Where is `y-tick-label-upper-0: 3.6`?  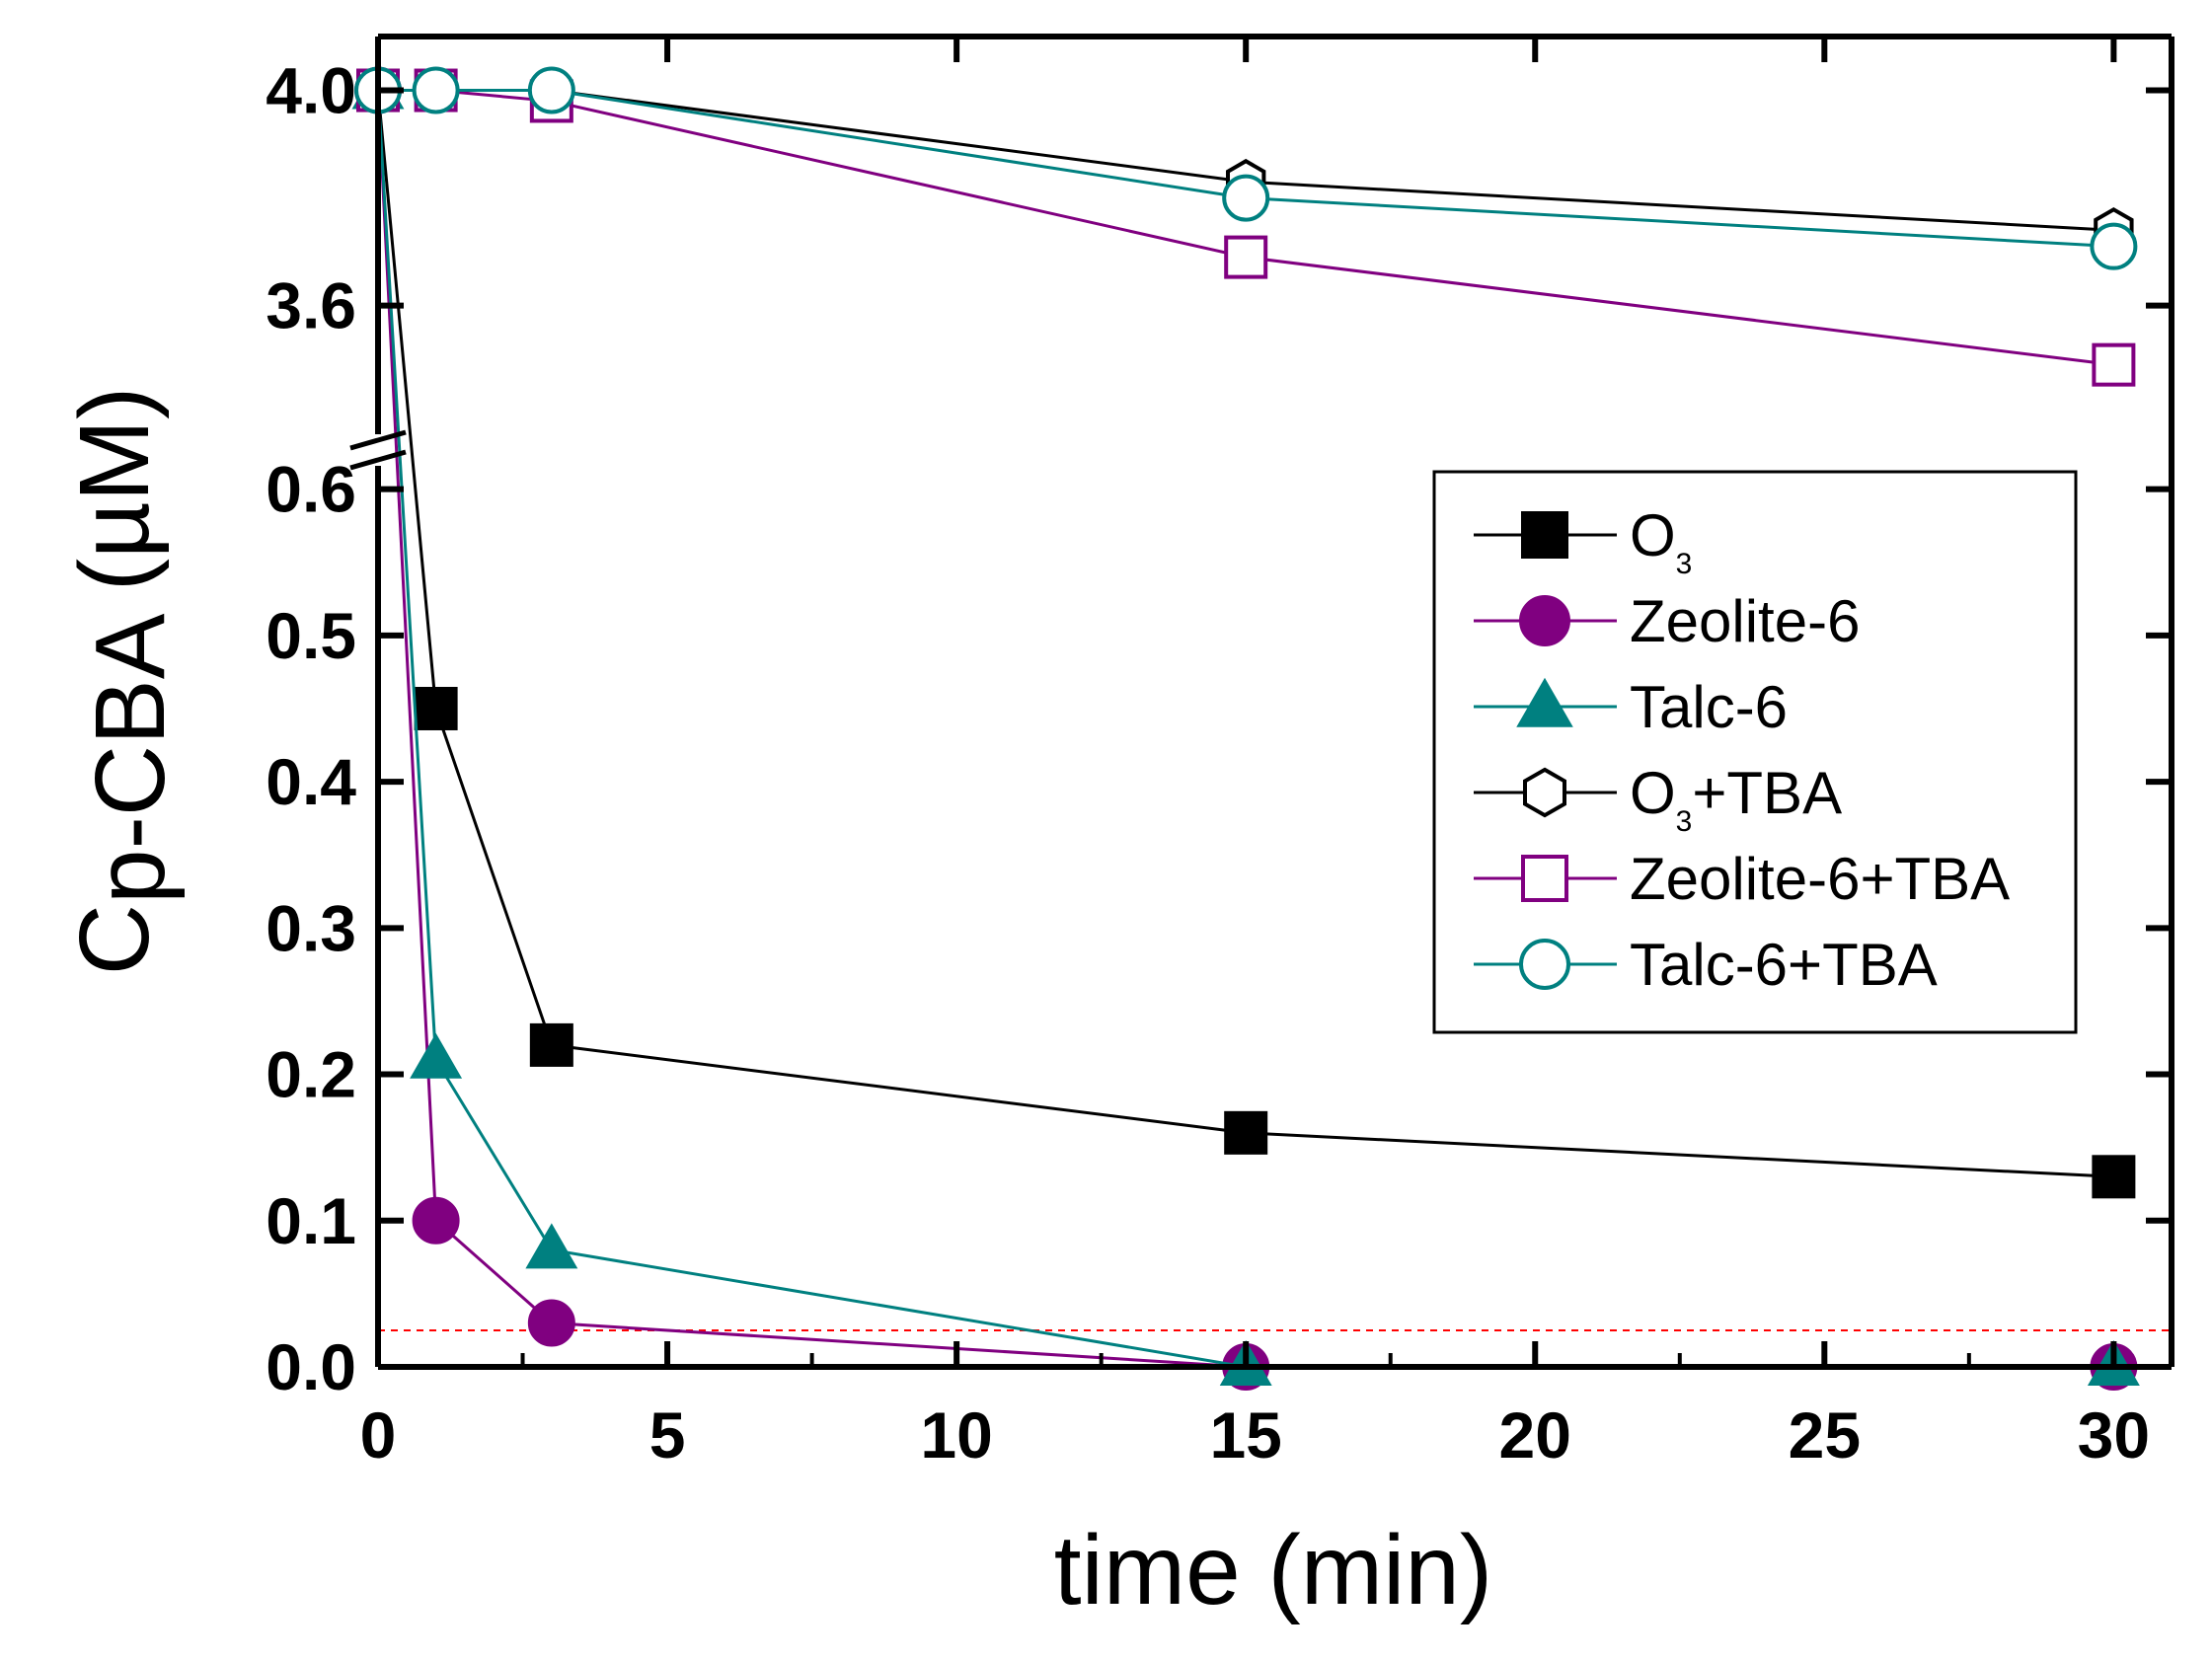
y-tick-label-upper-0: 3.6 is located at coordinates (311, 306).